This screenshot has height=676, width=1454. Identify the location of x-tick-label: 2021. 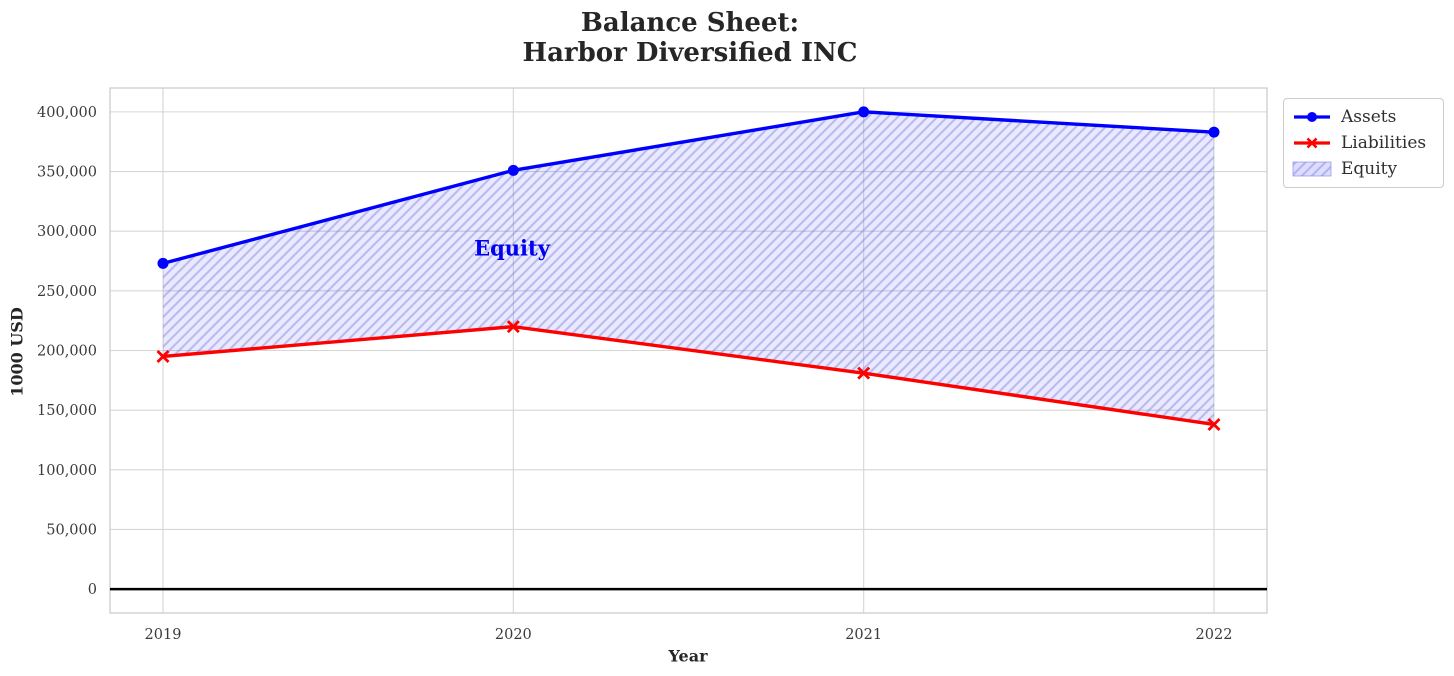
(863, 635).